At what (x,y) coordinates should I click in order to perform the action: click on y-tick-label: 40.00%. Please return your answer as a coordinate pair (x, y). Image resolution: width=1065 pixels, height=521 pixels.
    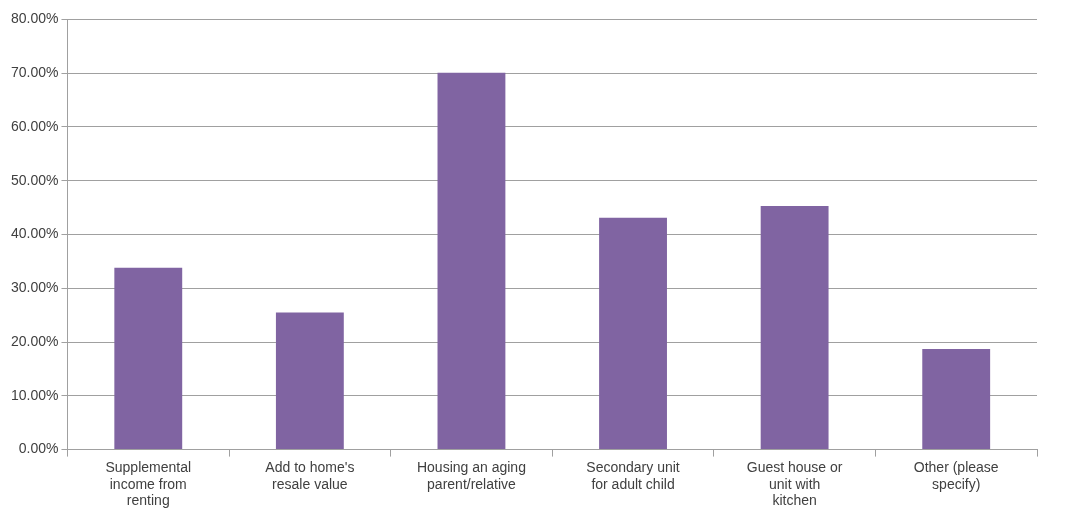
    Looking at the image, I should click on (35, 233).